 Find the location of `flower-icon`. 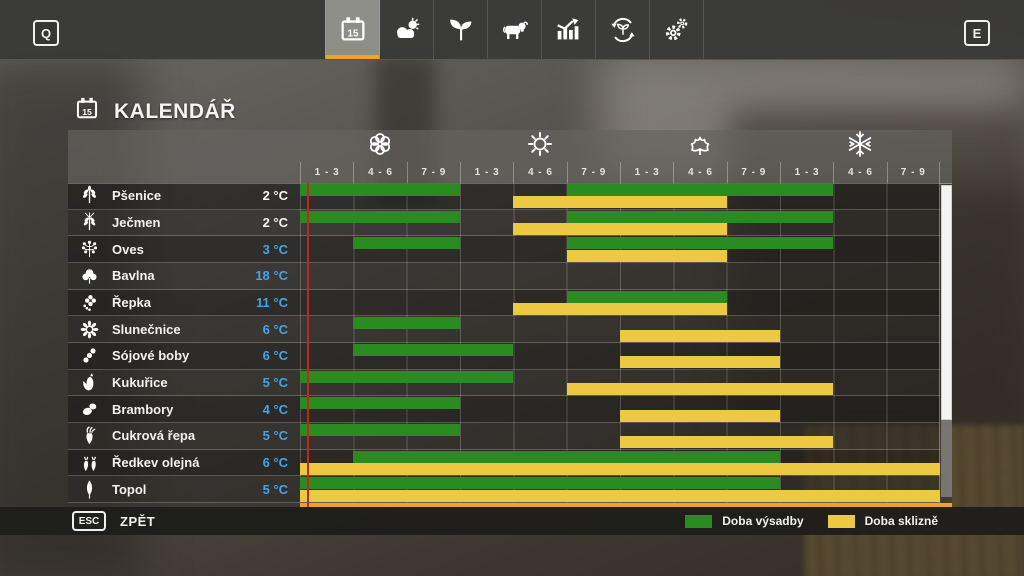

flower-icon is located at coordinates (380, 146).